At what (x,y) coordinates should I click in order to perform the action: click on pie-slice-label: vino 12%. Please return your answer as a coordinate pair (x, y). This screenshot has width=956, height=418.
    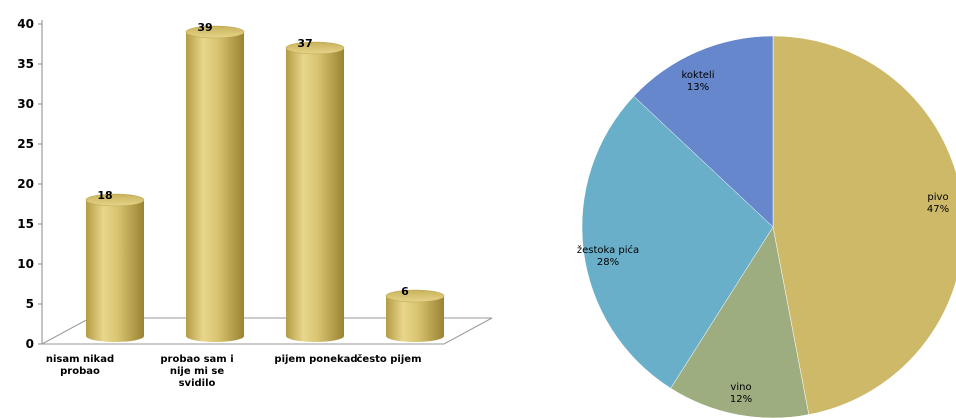
    Looking at the image, I should click on (741, 393).